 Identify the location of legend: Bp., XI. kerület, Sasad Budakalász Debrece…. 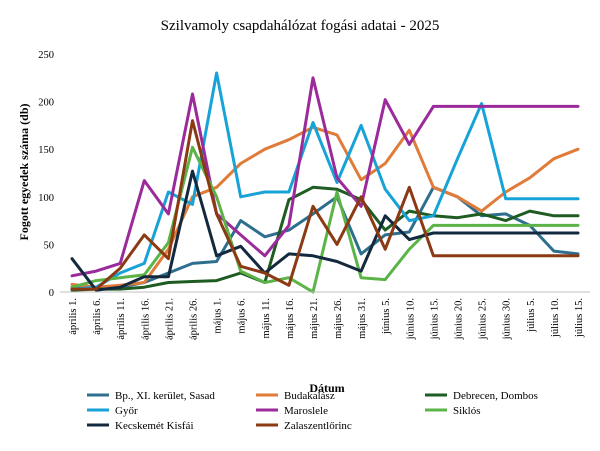
(312, 411).